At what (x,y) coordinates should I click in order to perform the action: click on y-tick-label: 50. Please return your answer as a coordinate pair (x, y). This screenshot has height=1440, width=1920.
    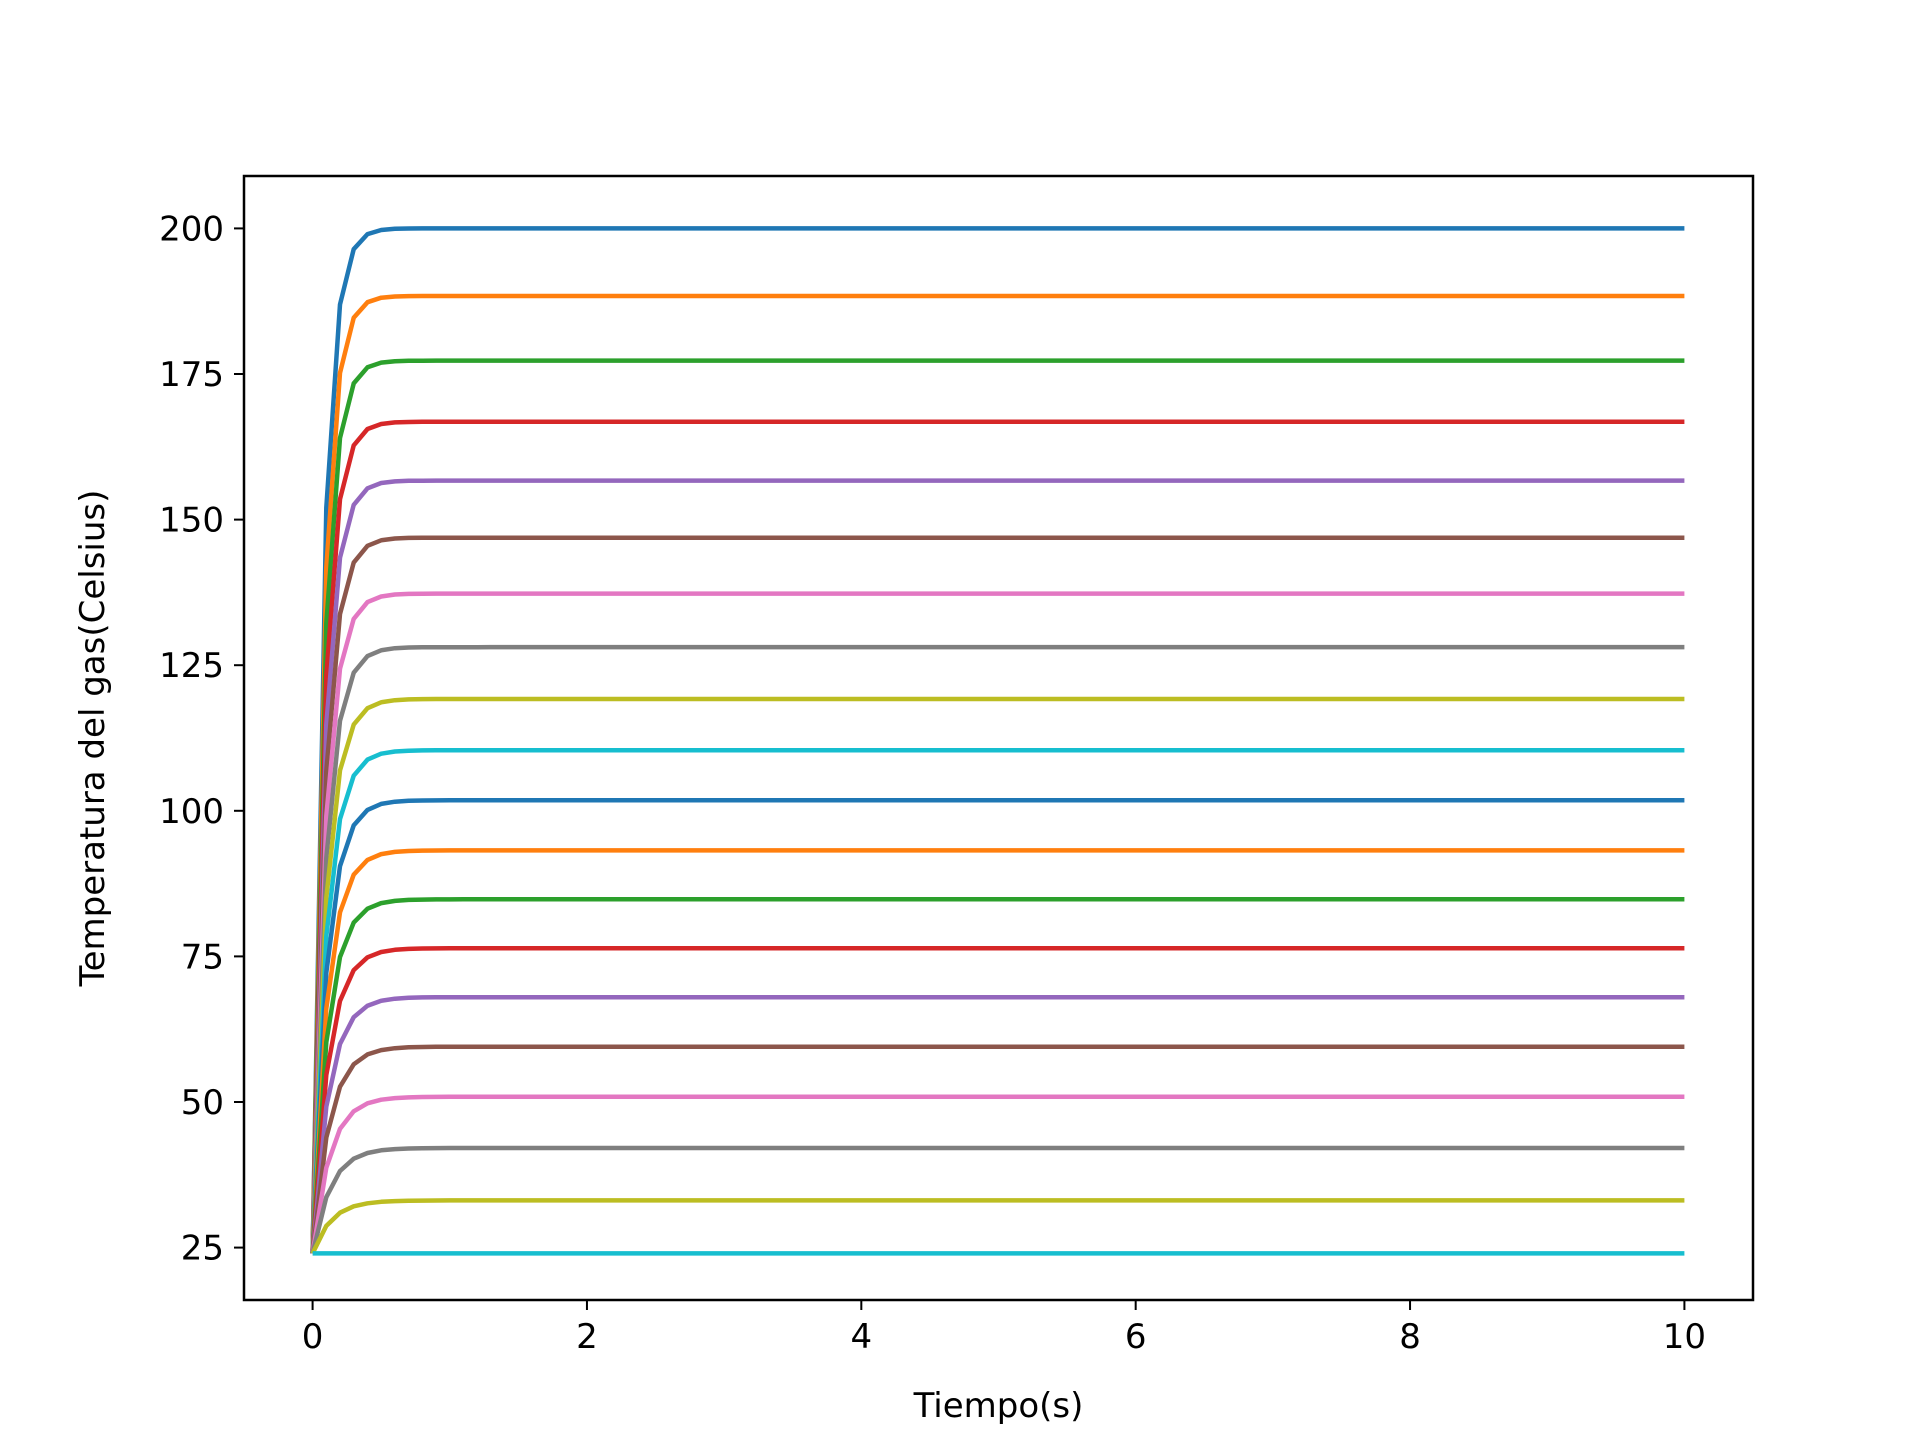
    Looking at the image, I should click on (202, 1103).